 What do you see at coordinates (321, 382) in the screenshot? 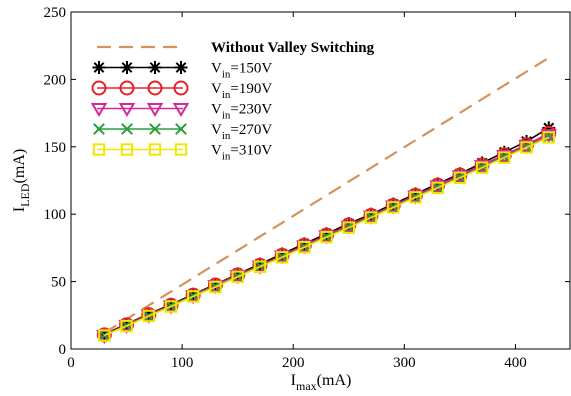
I see `x-axis-title: Imax(mA)` at bounding box center [321, 382].